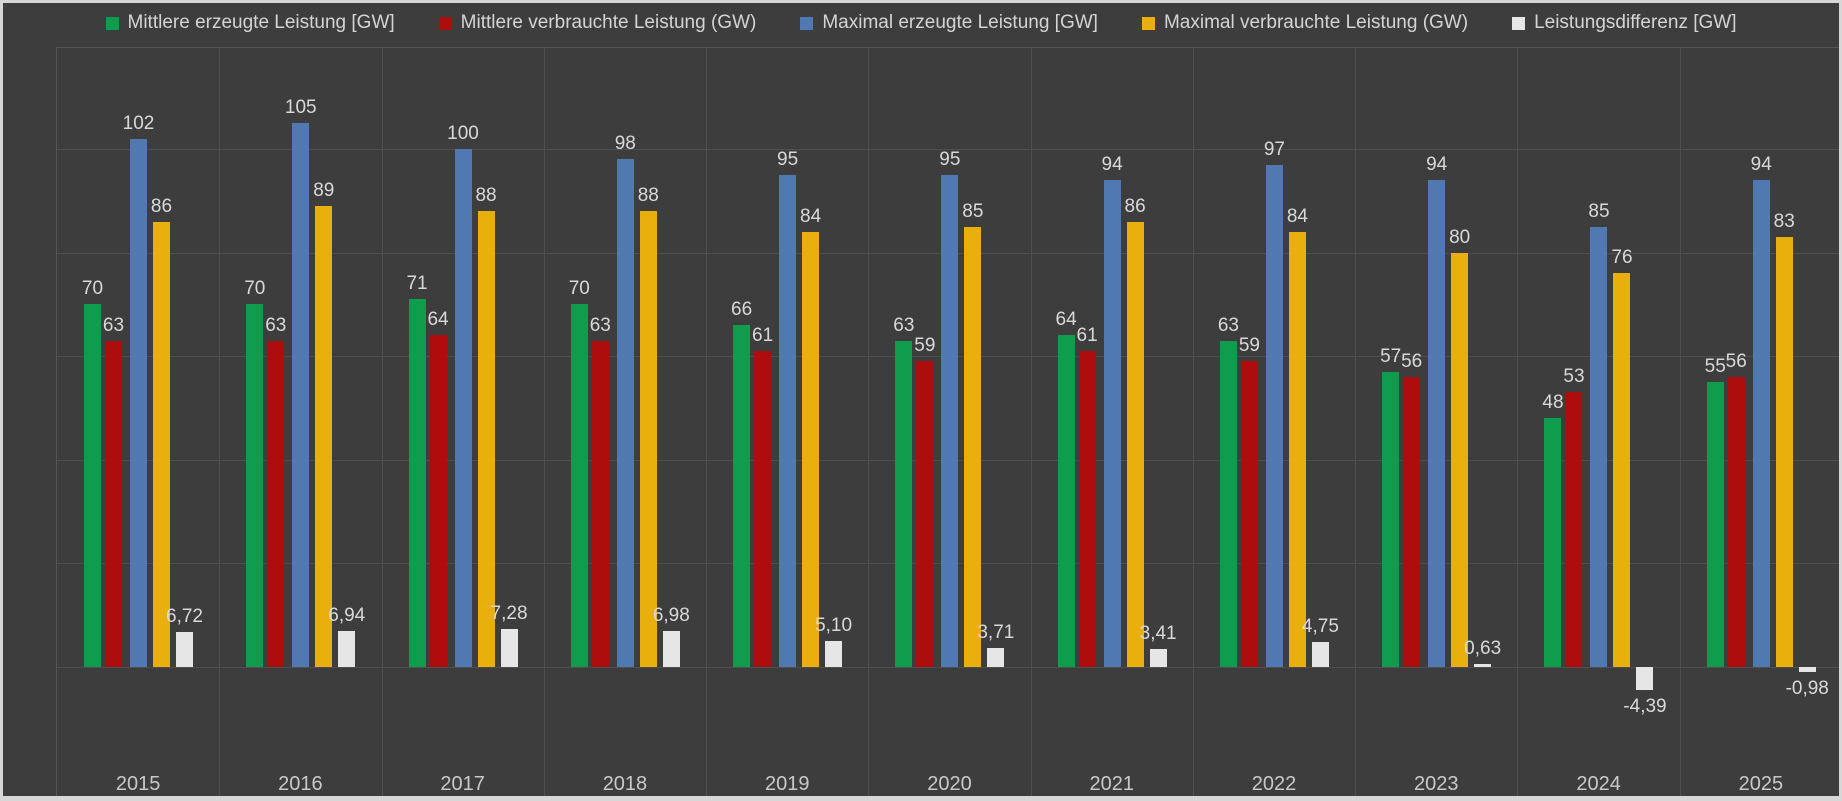 The width and height of the screenshot is (1842, 801). Describe the element at coordinates (1320, 654) in the screenshot. I see `bar-leistungsdifferenz-2022` at that location.